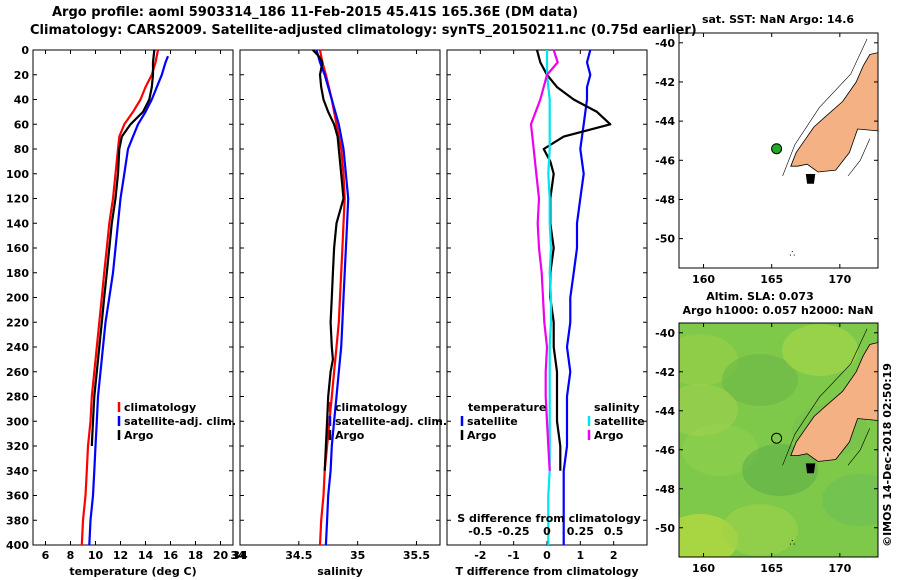  Describe the element at coordinates (22, 124) in the screenshot. I see `depth-tick-label: 60` at that location.